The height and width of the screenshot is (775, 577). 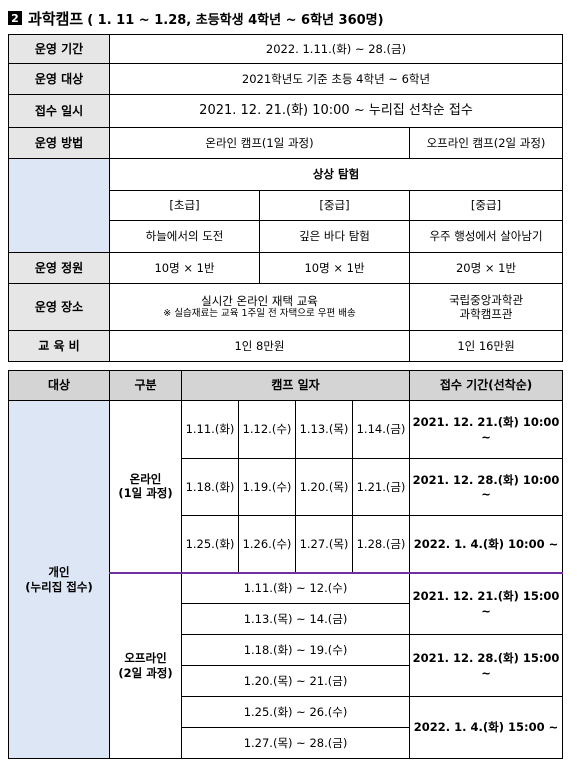 I want to click on offline-date: 1.18.(화) ~ 19.(수), so click(x=295, y=650).